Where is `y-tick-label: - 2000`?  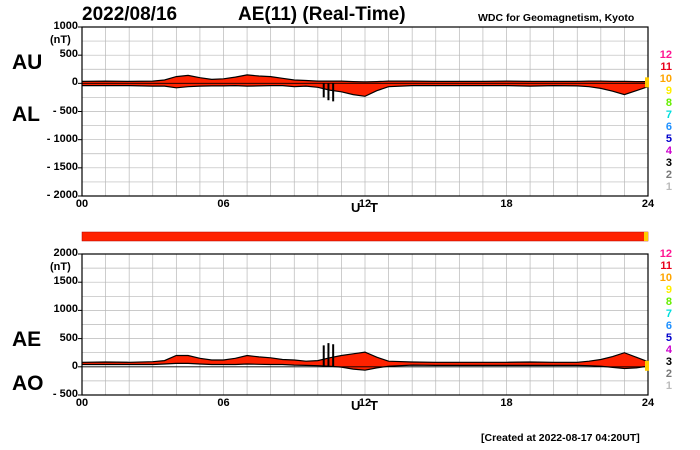 y-tick-label: - 2000 is located at coordinates (62, 195).